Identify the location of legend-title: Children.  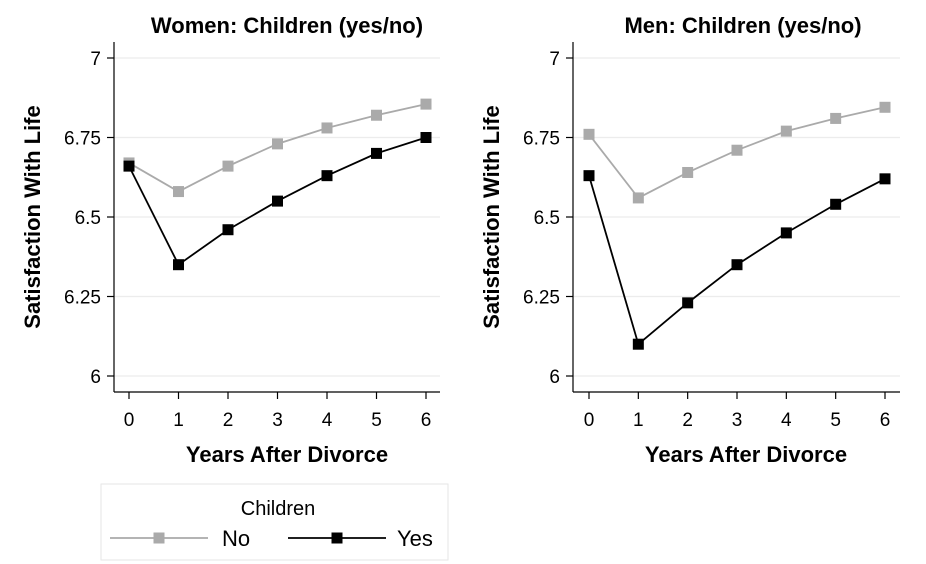
(278, 509).